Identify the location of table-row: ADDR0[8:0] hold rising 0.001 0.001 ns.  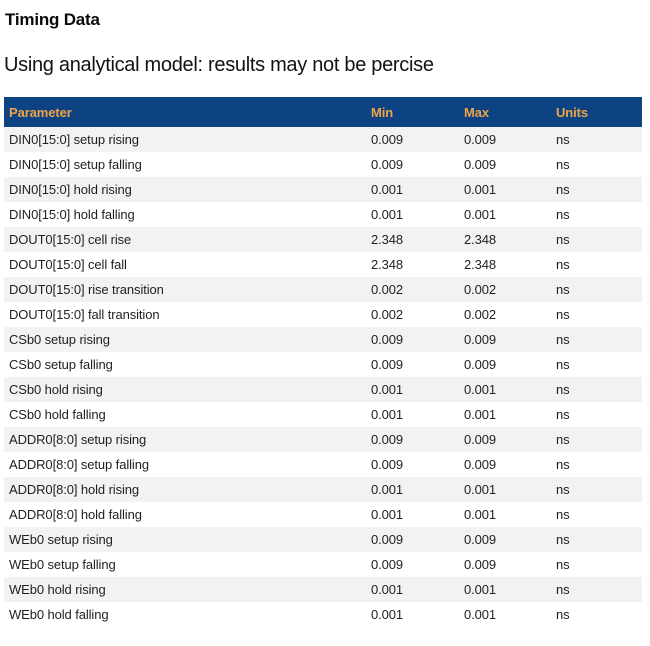
(323, 489).